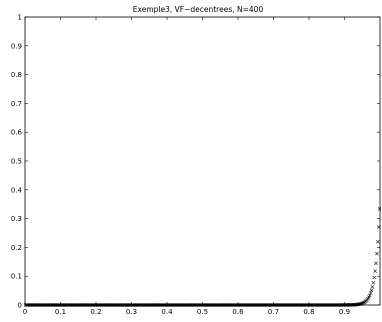 Image resolution: width=382 pixels, height=322 pixels. Describe the element at coordinates (16, 219) in the screenshot. I see `y-tick-label: 0.3` at that location.